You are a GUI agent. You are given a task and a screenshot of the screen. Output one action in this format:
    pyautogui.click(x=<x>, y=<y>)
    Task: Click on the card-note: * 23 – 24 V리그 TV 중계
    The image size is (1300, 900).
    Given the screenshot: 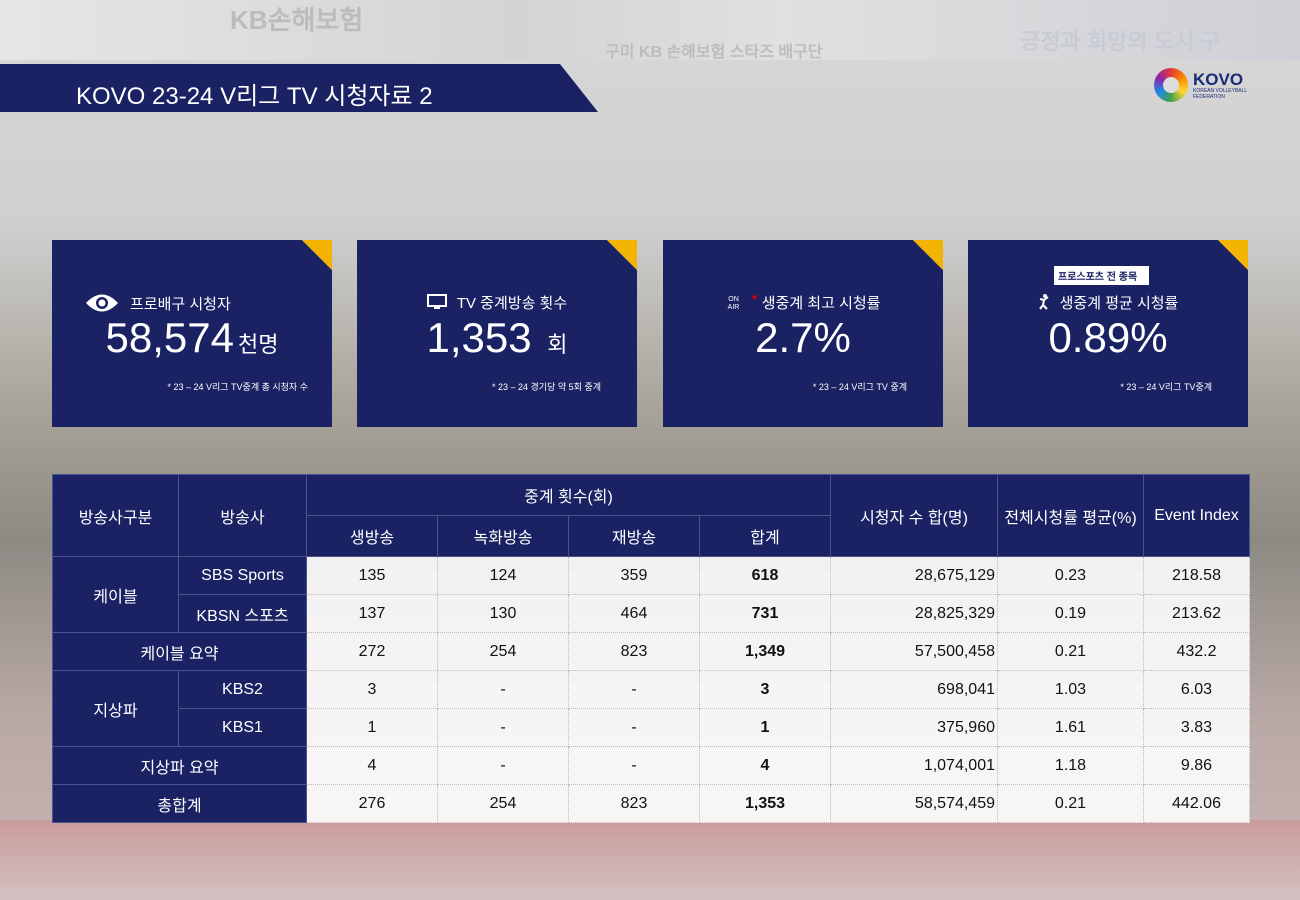 What is the action you would take?
    pyautogui.click(x=859, y=387)
    